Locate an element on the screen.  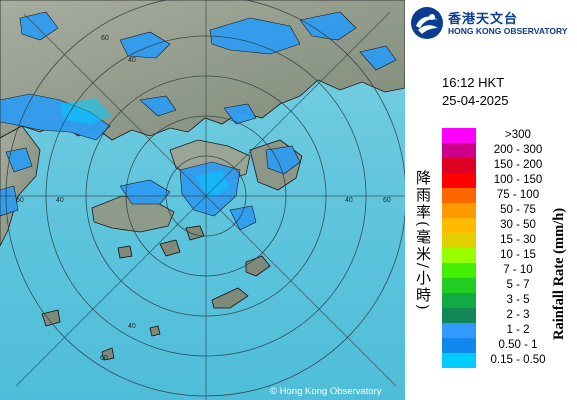
observation-time: 16:12 HKT is located at coordinates (473, 82).